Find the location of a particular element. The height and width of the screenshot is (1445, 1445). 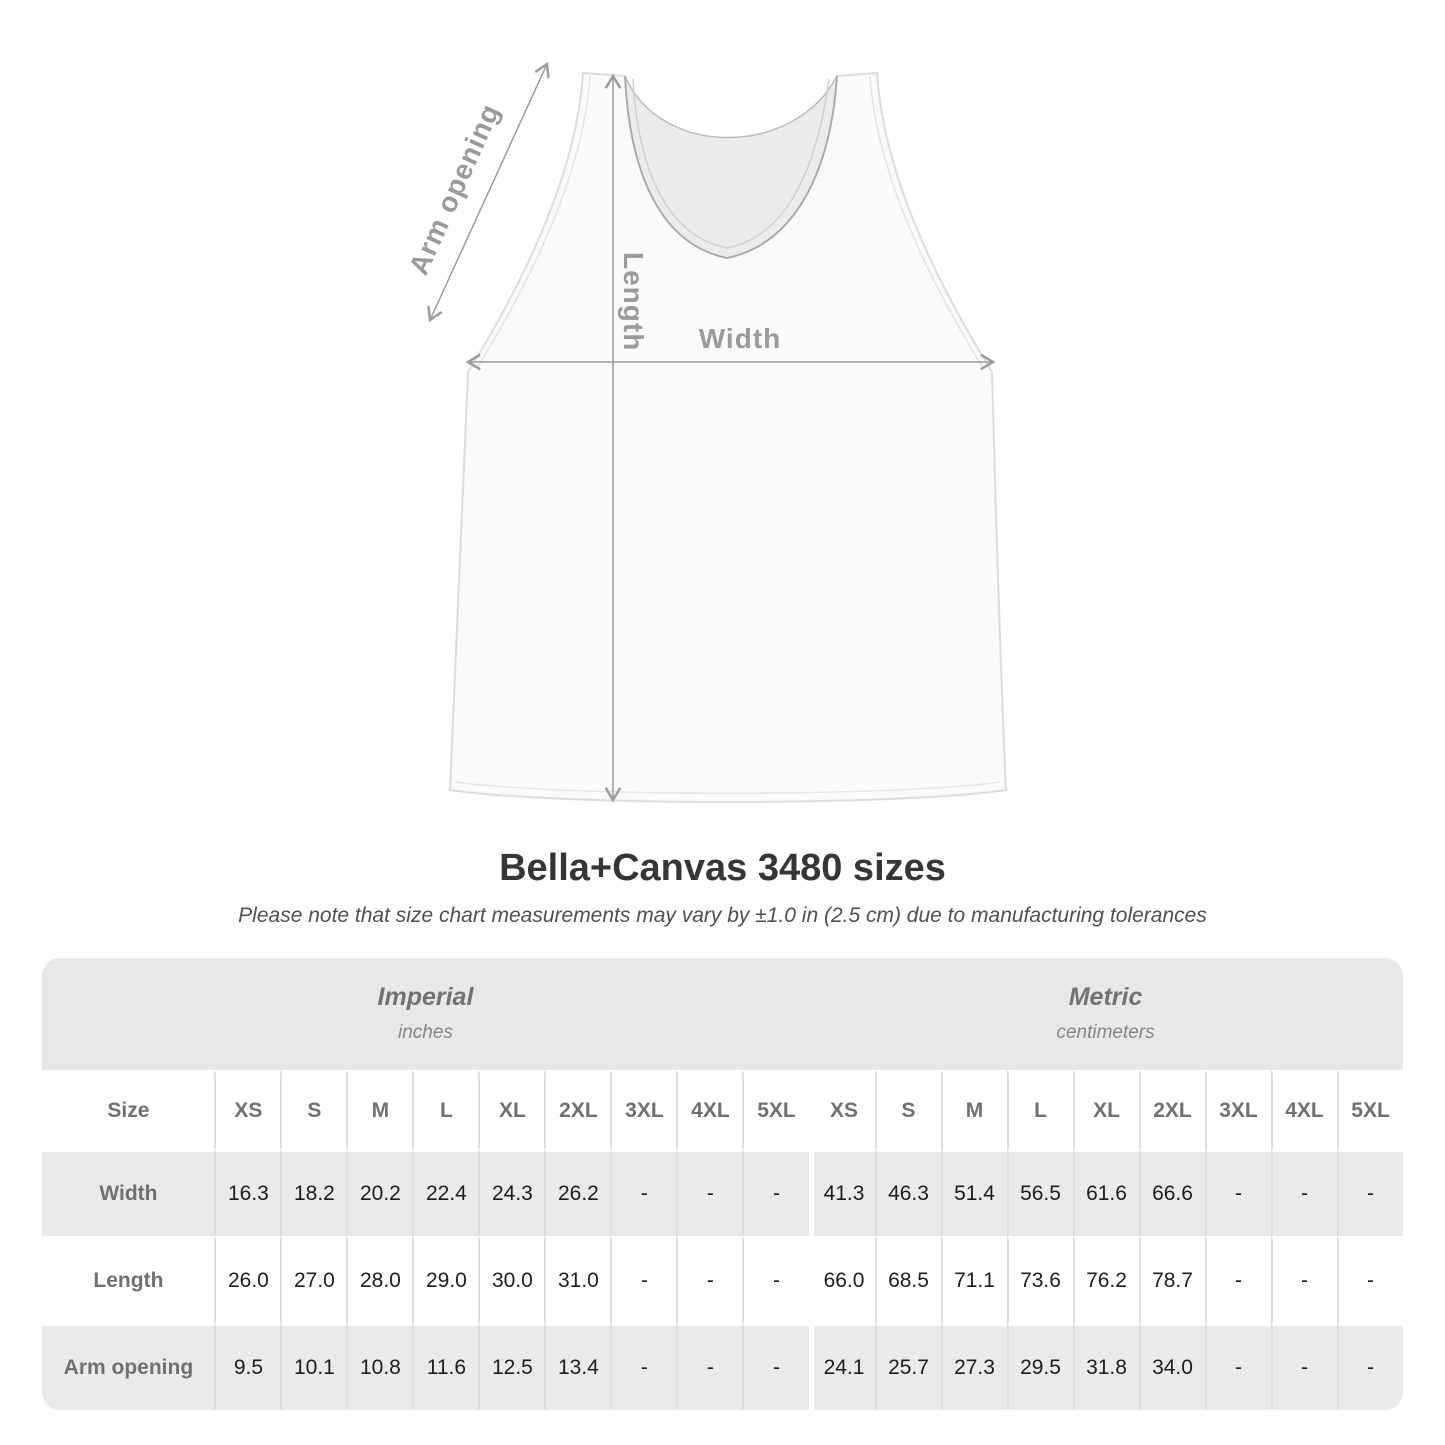

group-header-metric: Metric centimeters is located at coordinates (1105, 1013).